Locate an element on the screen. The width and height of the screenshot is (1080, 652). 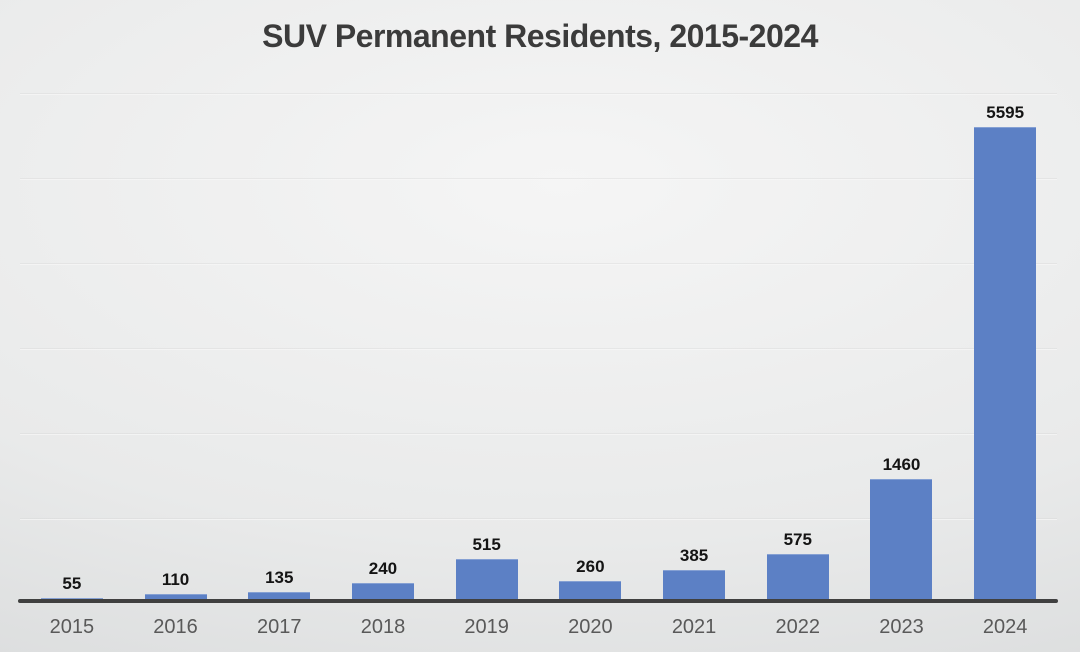
bar-2016 is located at coordinates (175, 598).